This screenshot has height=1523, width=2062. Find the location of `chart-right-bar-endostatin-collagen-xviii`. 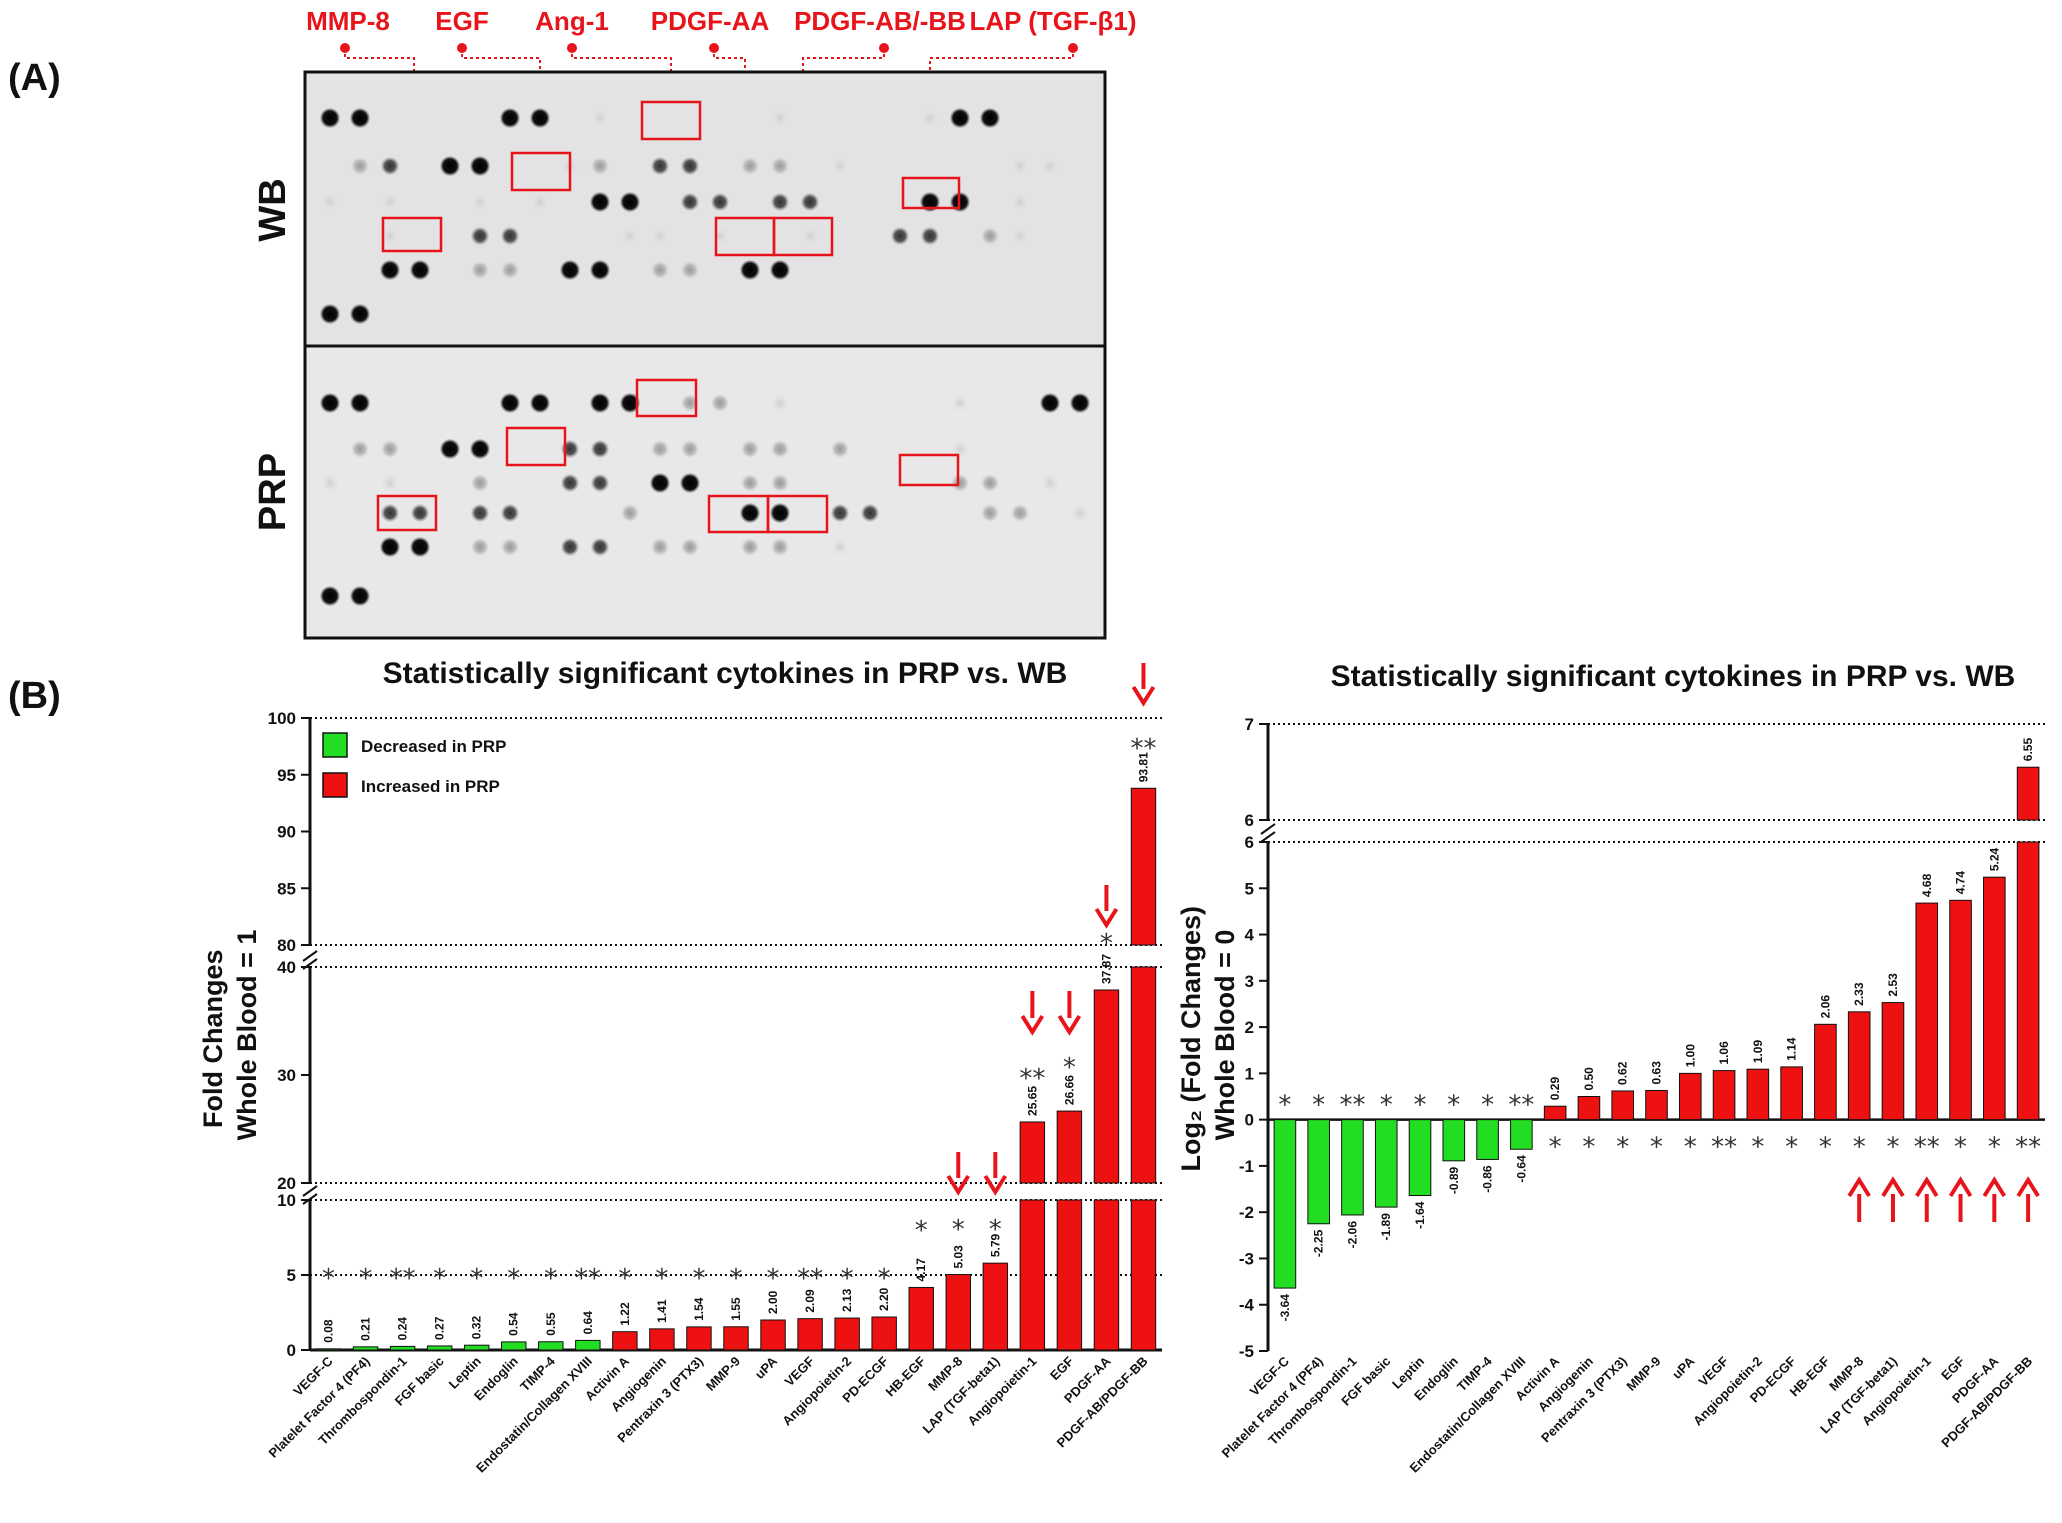

chart-right-bar-endostatin-collagen-xviii is located at coordinates (1521, 1134).